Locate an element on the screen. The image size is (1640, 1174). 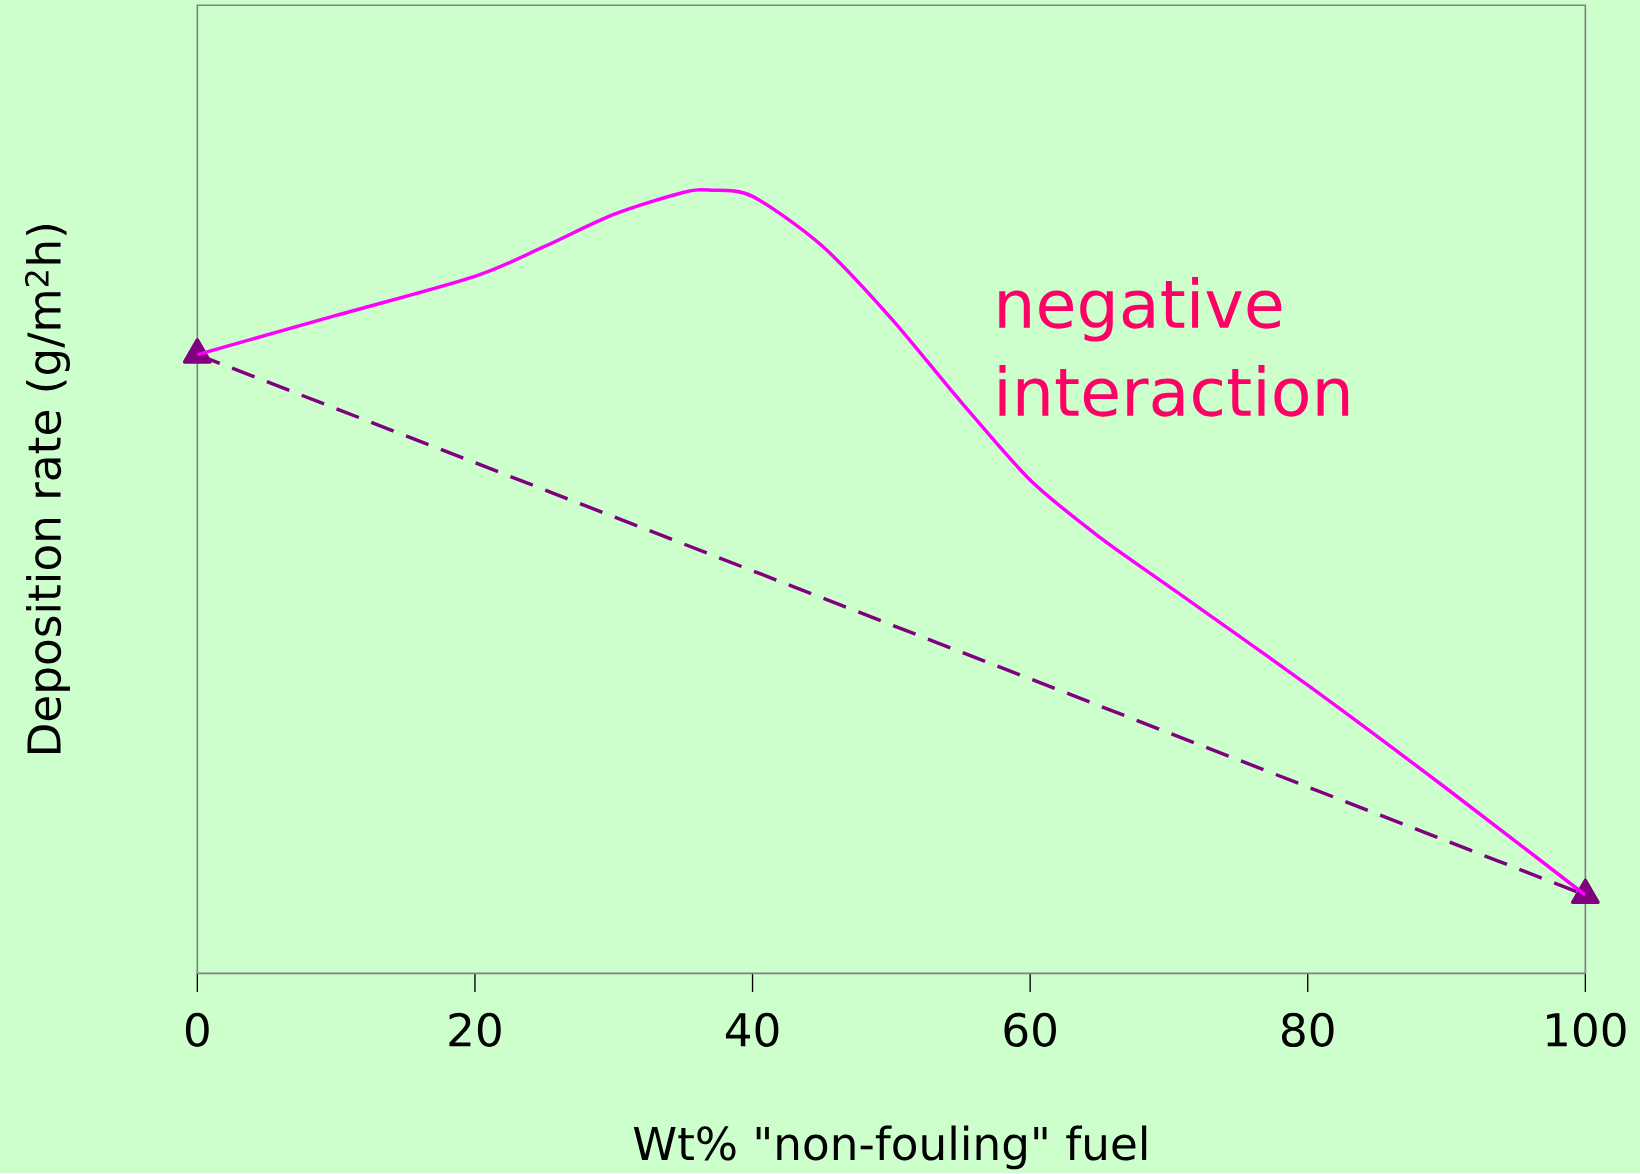
x-tick-label: 0 is located at coordinates (197, 1030).